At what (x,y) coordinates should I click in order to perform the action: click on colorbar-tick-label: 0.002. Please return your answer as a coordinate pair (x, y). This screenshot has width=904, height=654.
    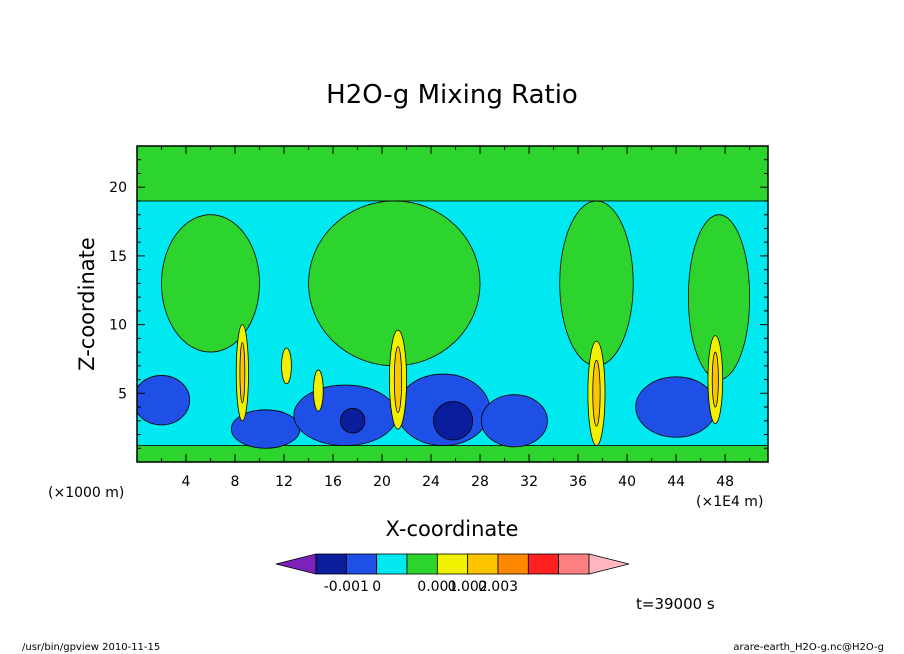
    Looking at the image, I should click on (468, 587).